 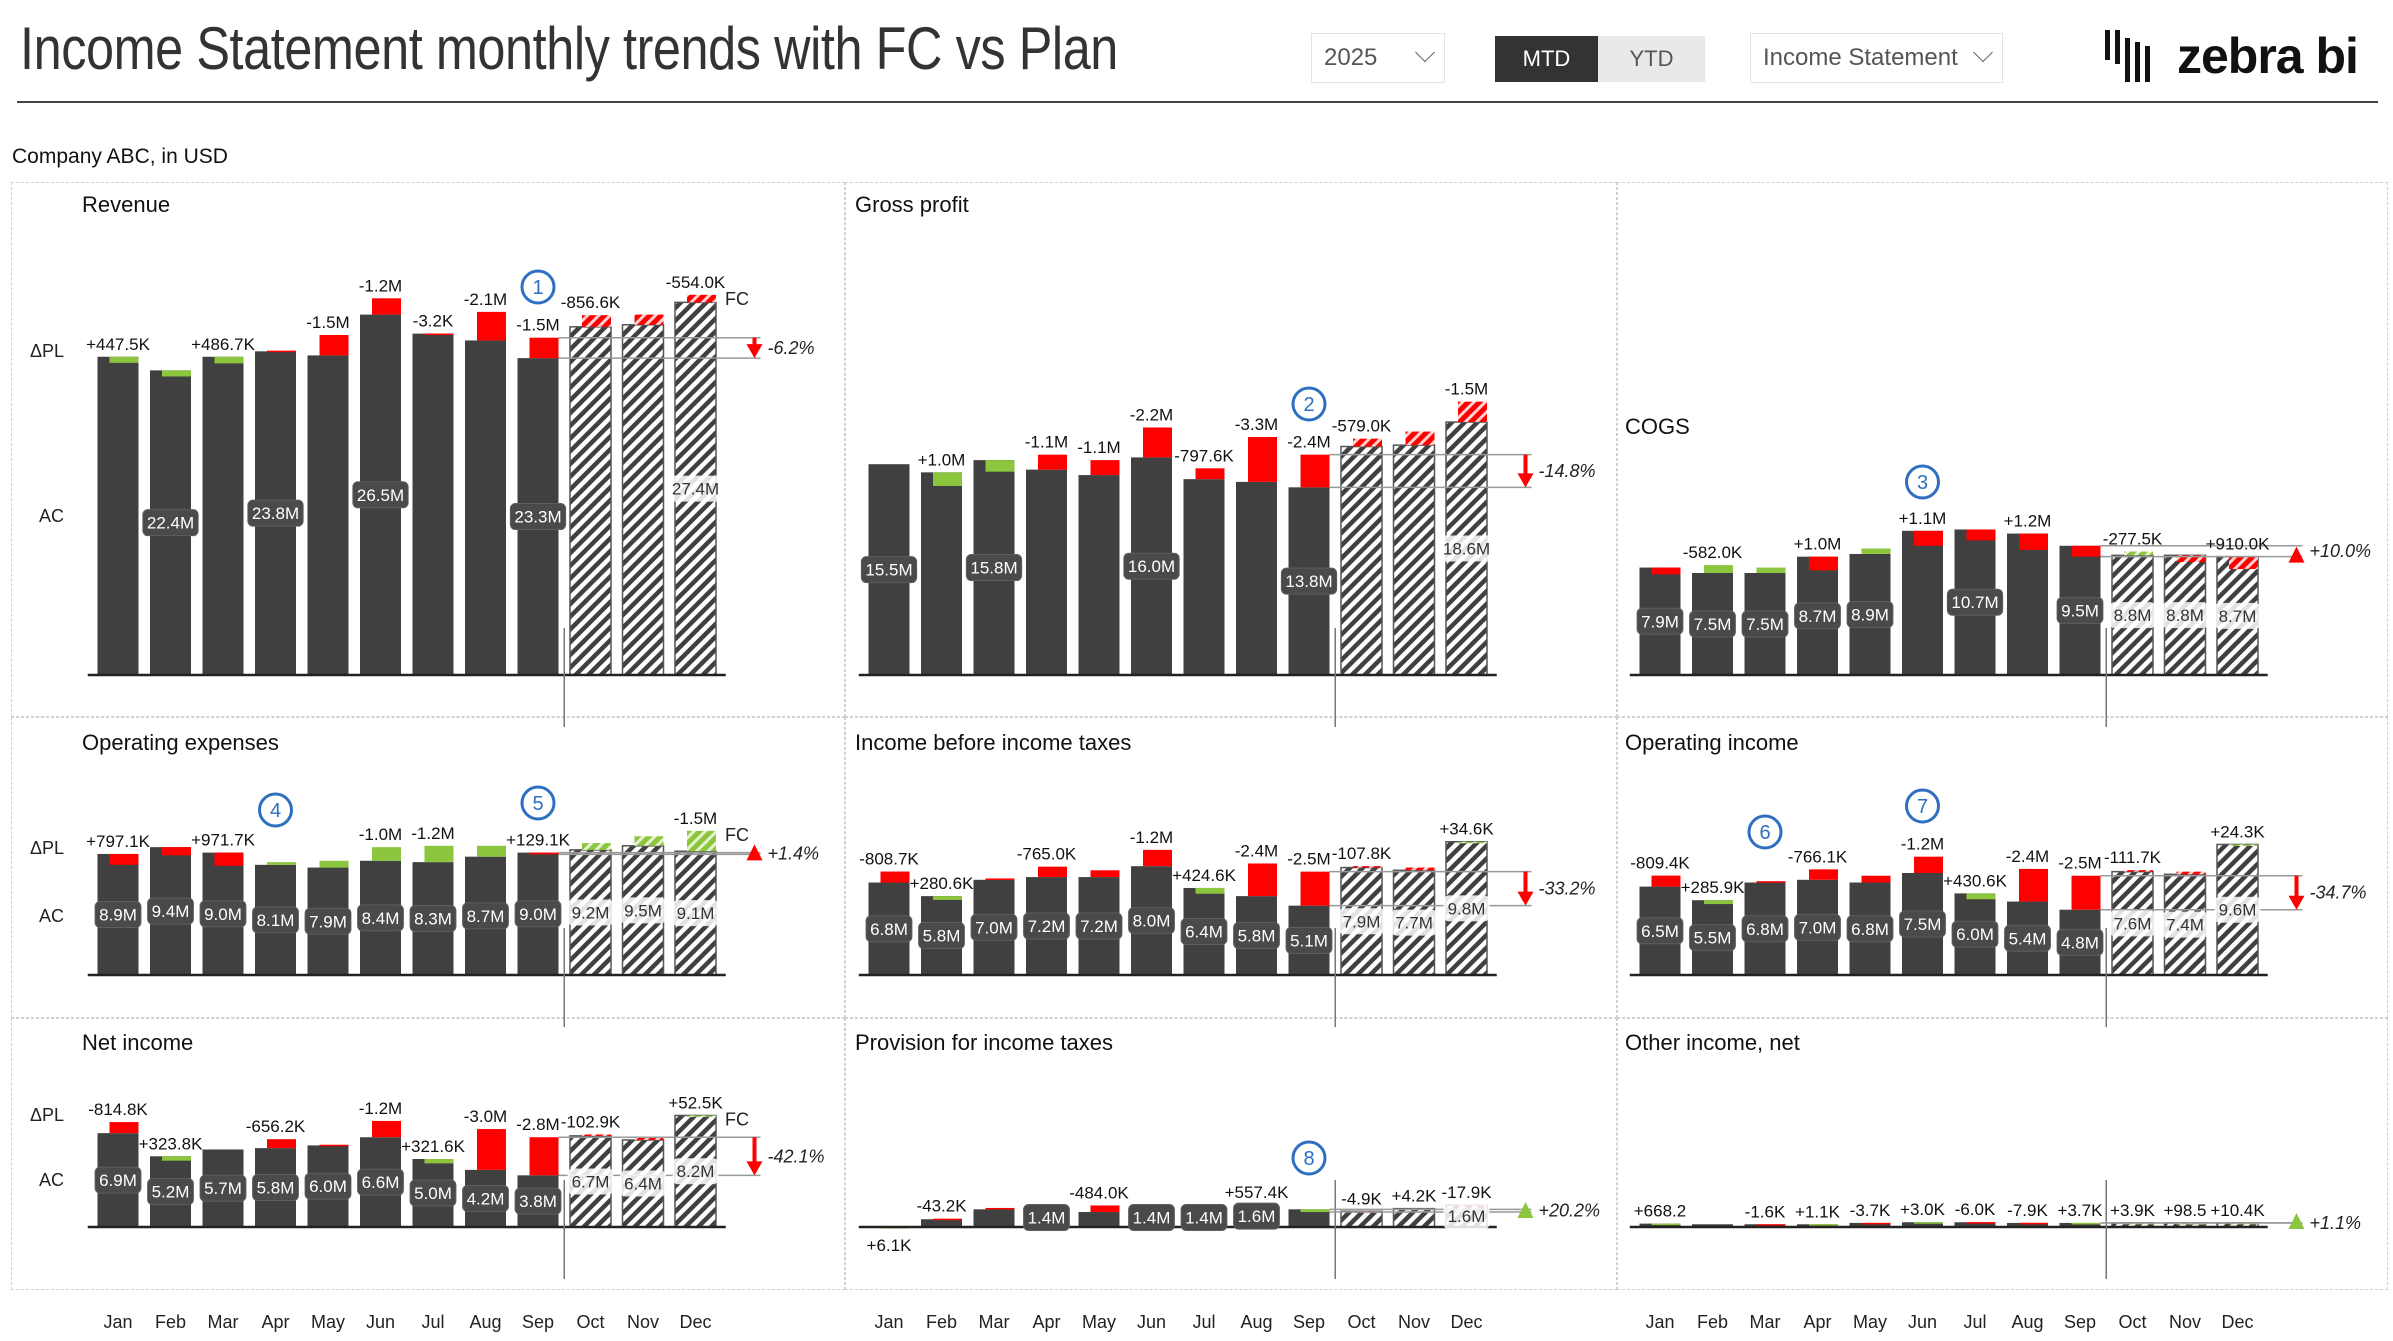 What do you see at coordinates (2238, 616) in the screenshot?
I see `value-label: 8.7M` at bounding box center [2238, 616].